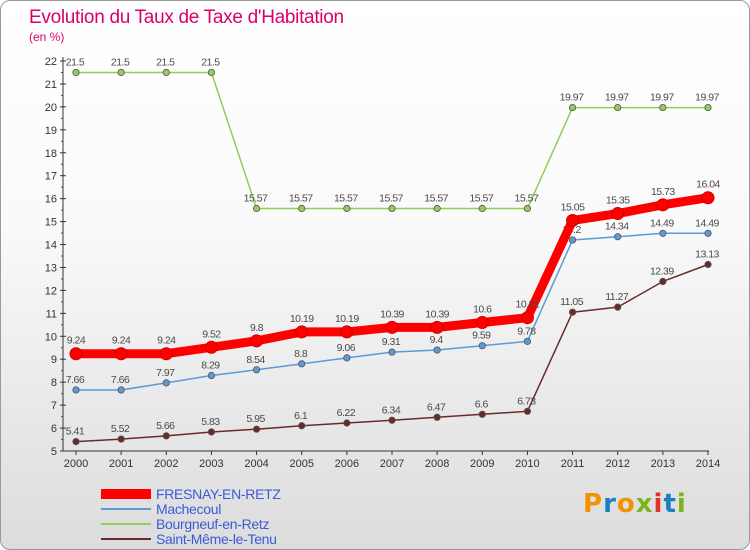  I want to click on x-tick-label: 2010, so click(527, 464).